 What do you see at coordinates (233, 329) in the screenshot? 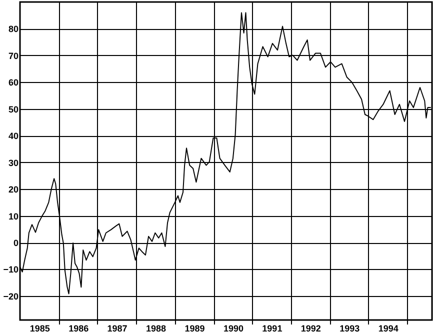
I see `x-tick-label: 1990` at bounding box center [233, 329].